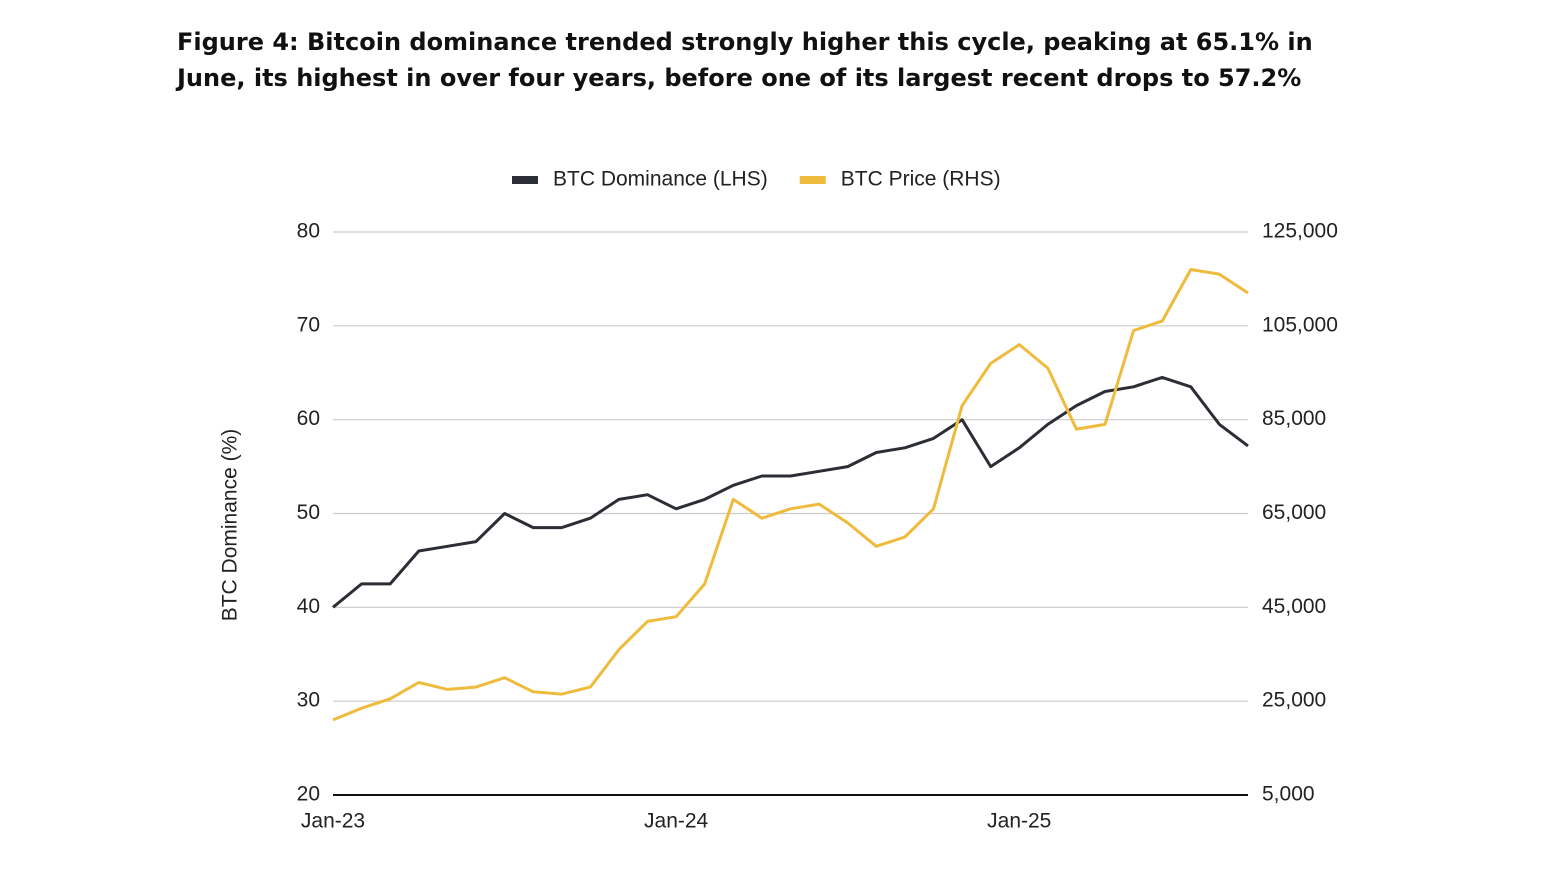 The height and width of the screenshot is (876, 1550). I want to click on y2-tick-label: 5,000, so click(1288, 794).